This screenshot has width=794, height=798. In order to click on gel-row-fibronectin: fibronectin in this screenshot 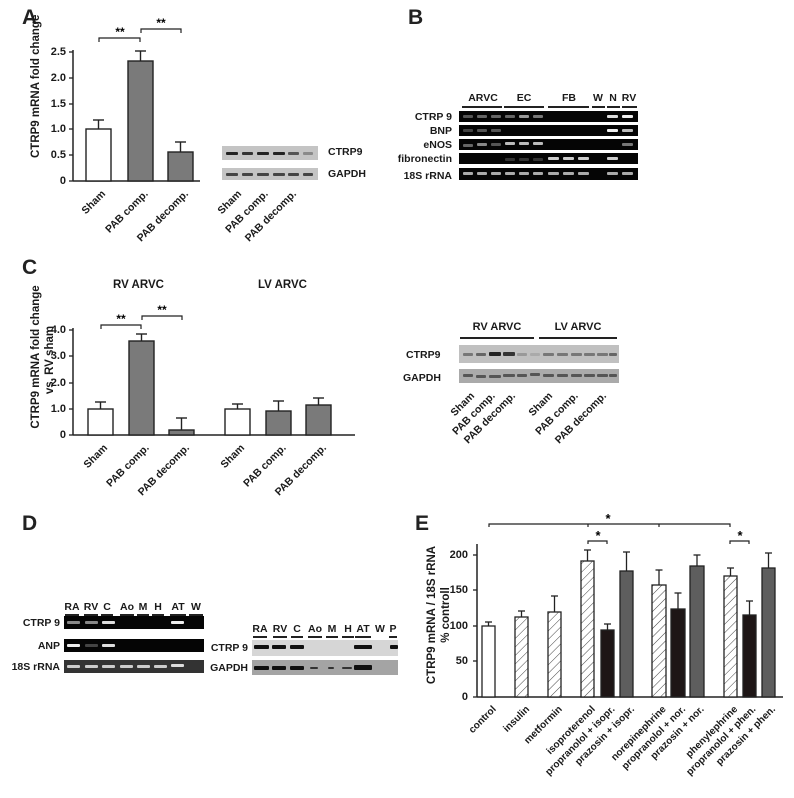, I will do `click(424, 159)`.